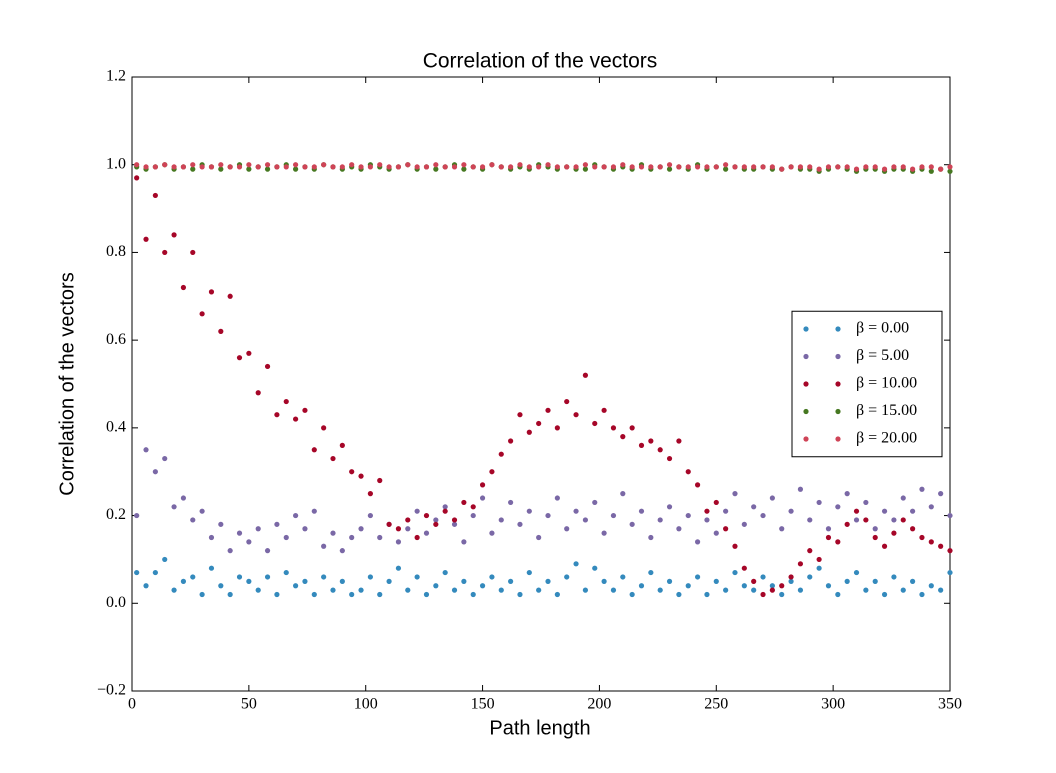 This screenshot has height=773, width=1056. I want to click on y-tick-label: 1.0, so click(116, 163).